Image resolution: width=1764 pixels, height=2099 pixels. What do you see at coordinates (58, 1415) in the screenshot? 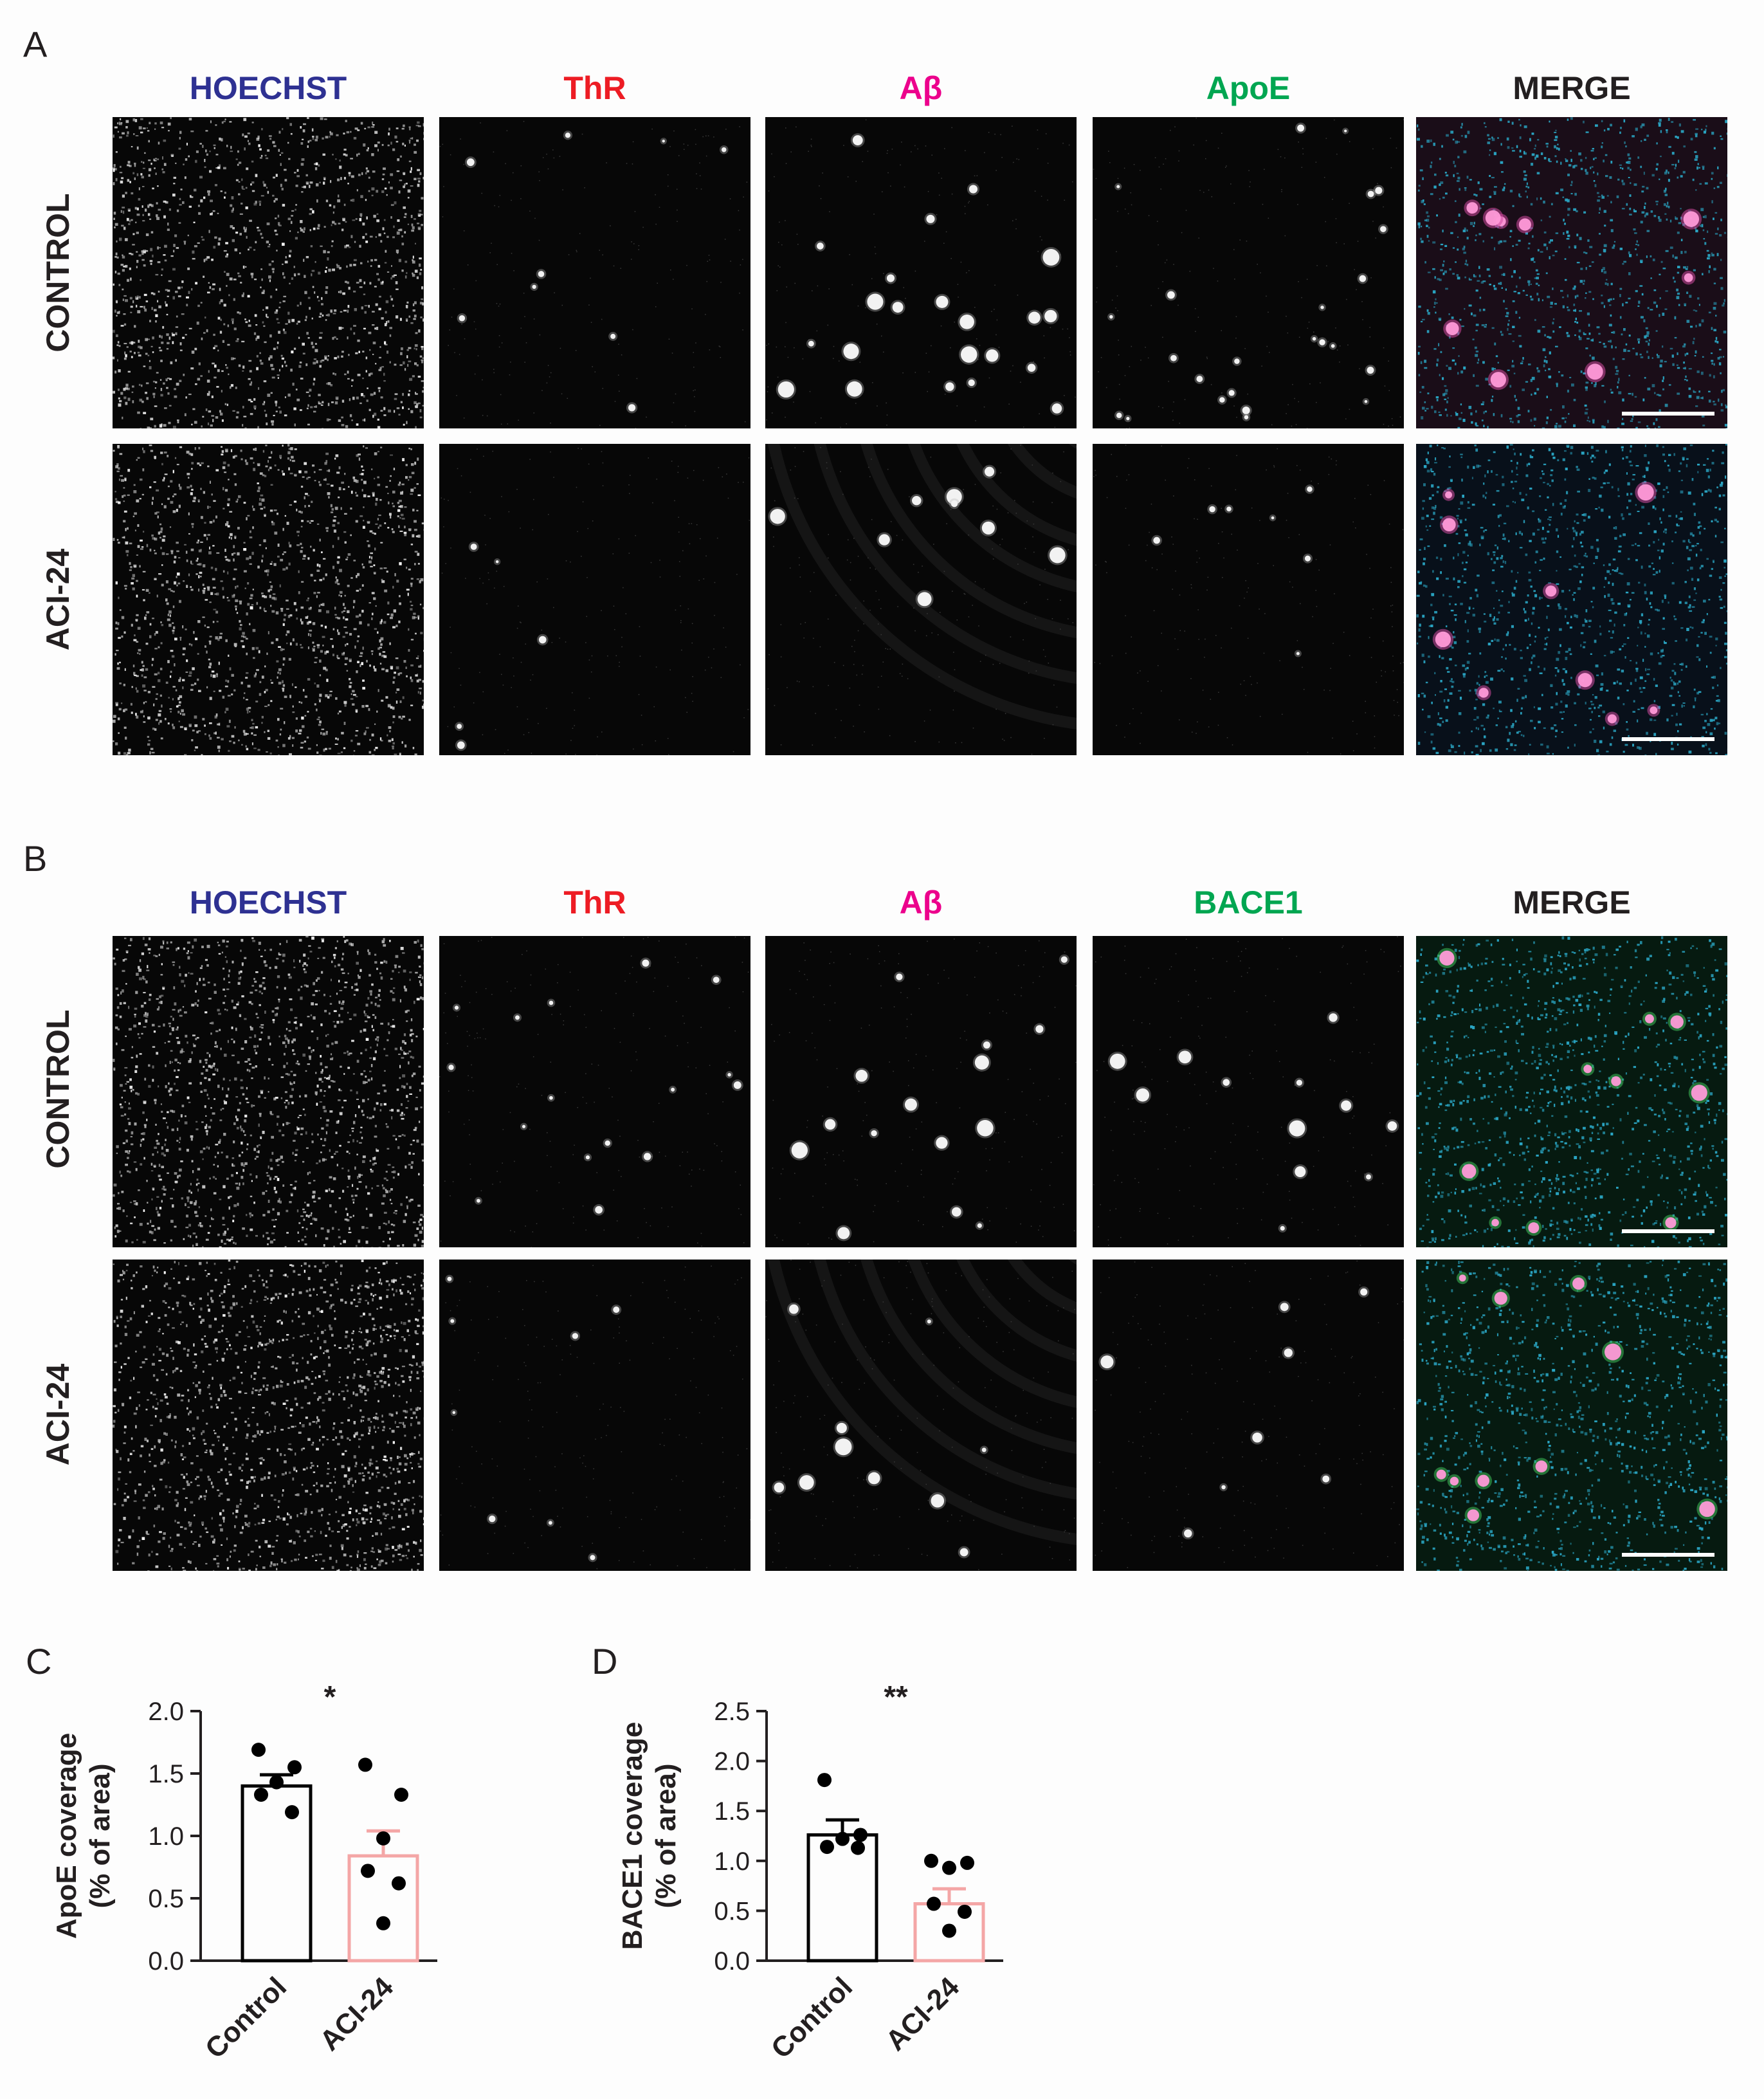
I see `panel-b-row-aci24: ACI-24` at bounding box center [58, 1415].